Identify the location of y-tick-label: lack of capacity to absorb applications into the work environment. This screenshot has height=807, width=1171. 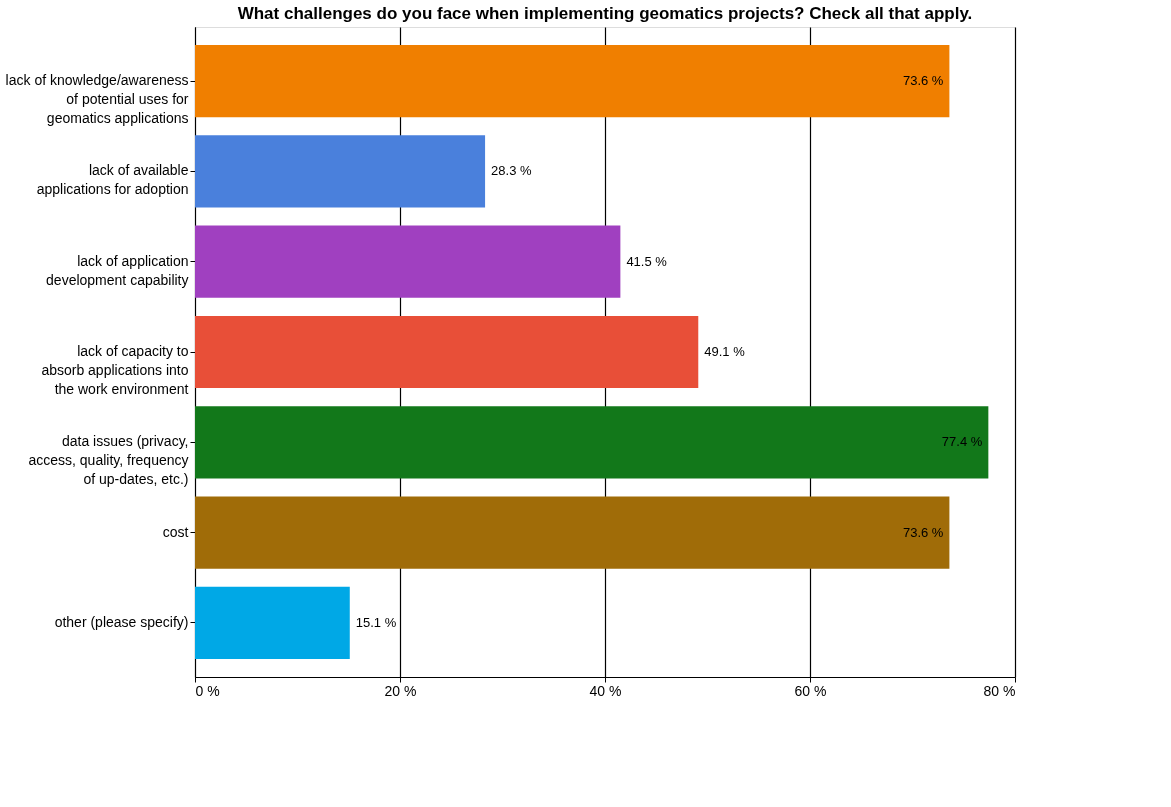
(115, 370).